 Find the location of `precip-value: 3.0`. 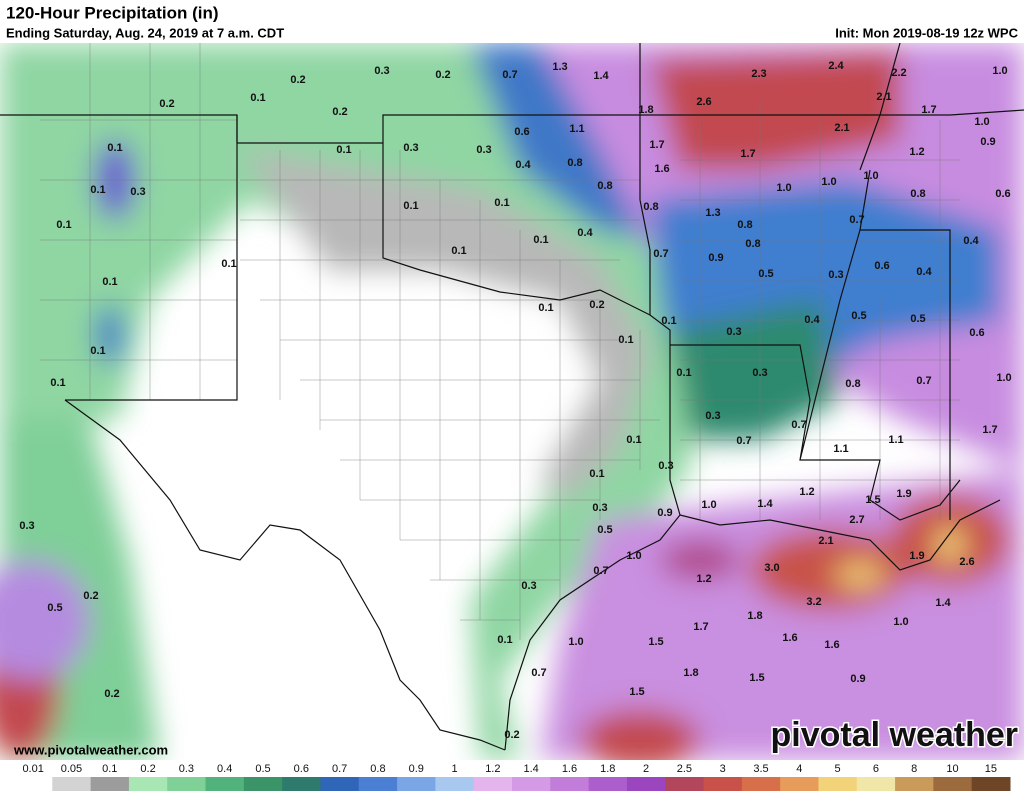

precip-value: 3.0 is located at coordinates (771, 568).